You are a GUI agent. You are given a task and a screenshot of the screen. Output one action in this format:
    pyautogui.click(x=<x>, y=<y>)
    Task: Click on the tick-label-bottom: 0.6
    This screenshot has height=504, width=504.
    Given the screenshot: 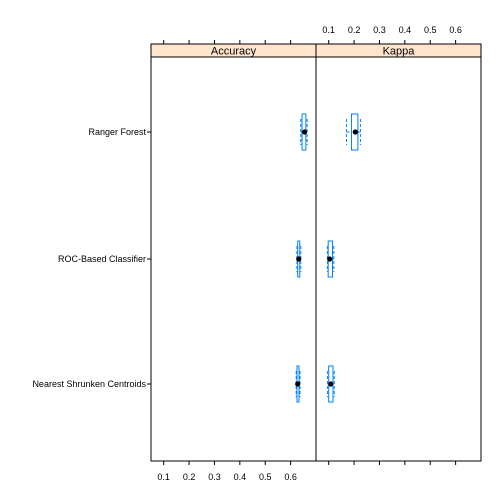 What is the action you would take?
    pyautogui.click(x=290, y=477)
    